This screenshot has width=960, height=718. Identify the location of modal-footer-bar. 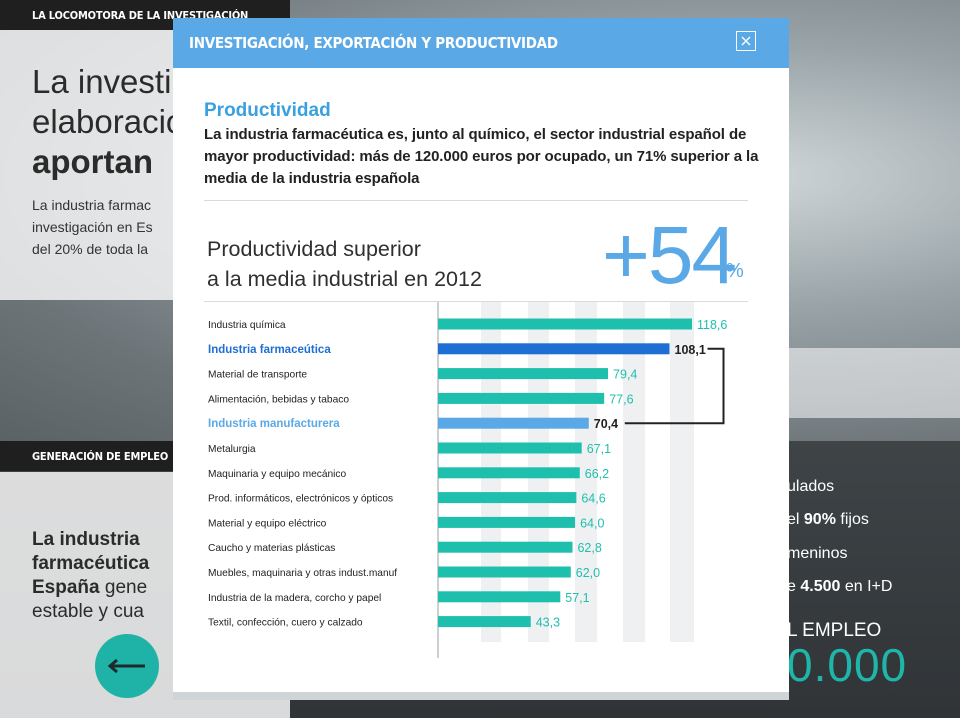
(481, 696).